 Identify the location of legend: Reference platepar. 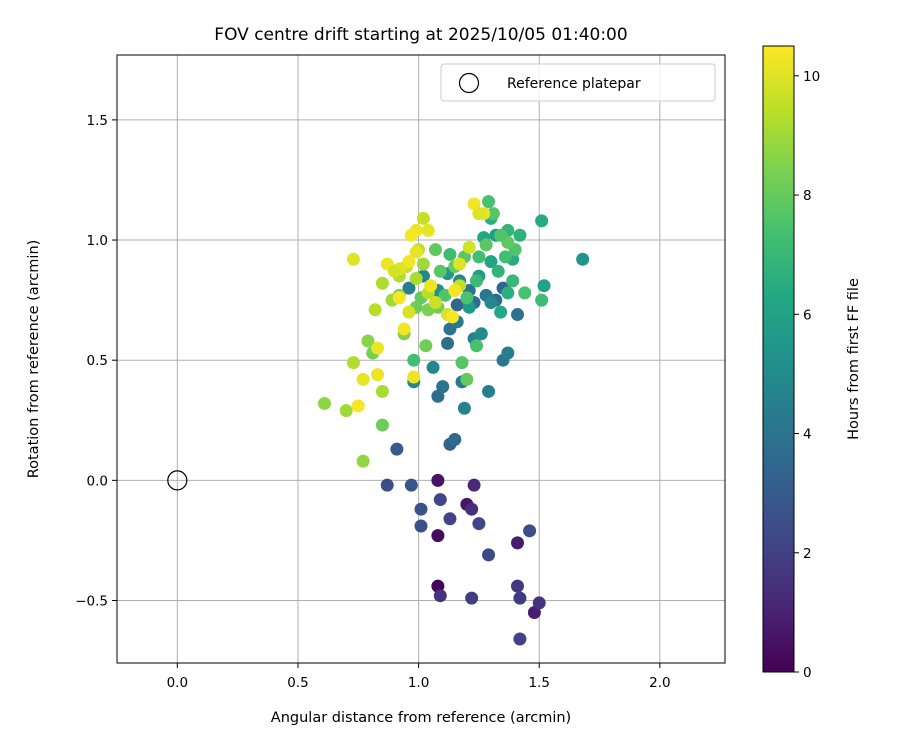
(578, 82).